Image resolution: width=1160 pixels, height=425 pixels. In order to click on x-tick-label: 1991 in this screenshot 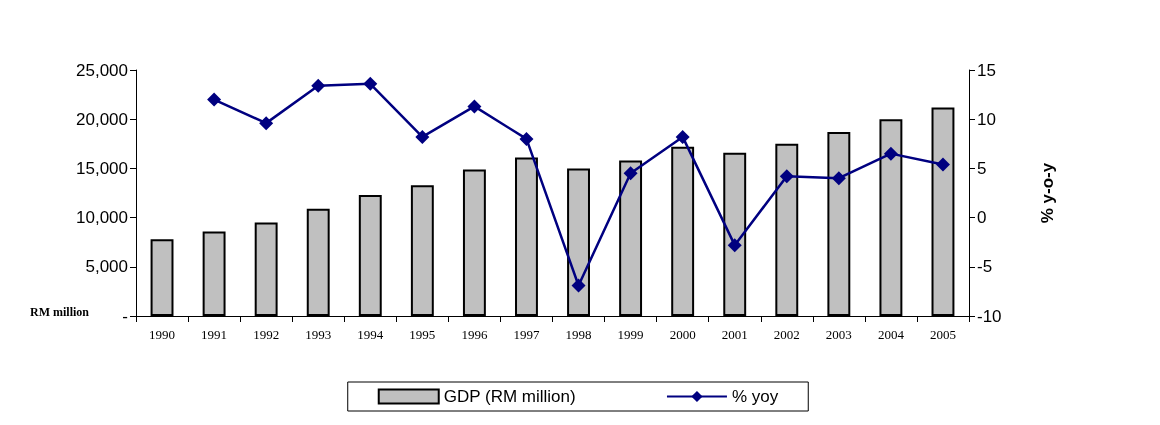, I will do `click(214, 334)`.